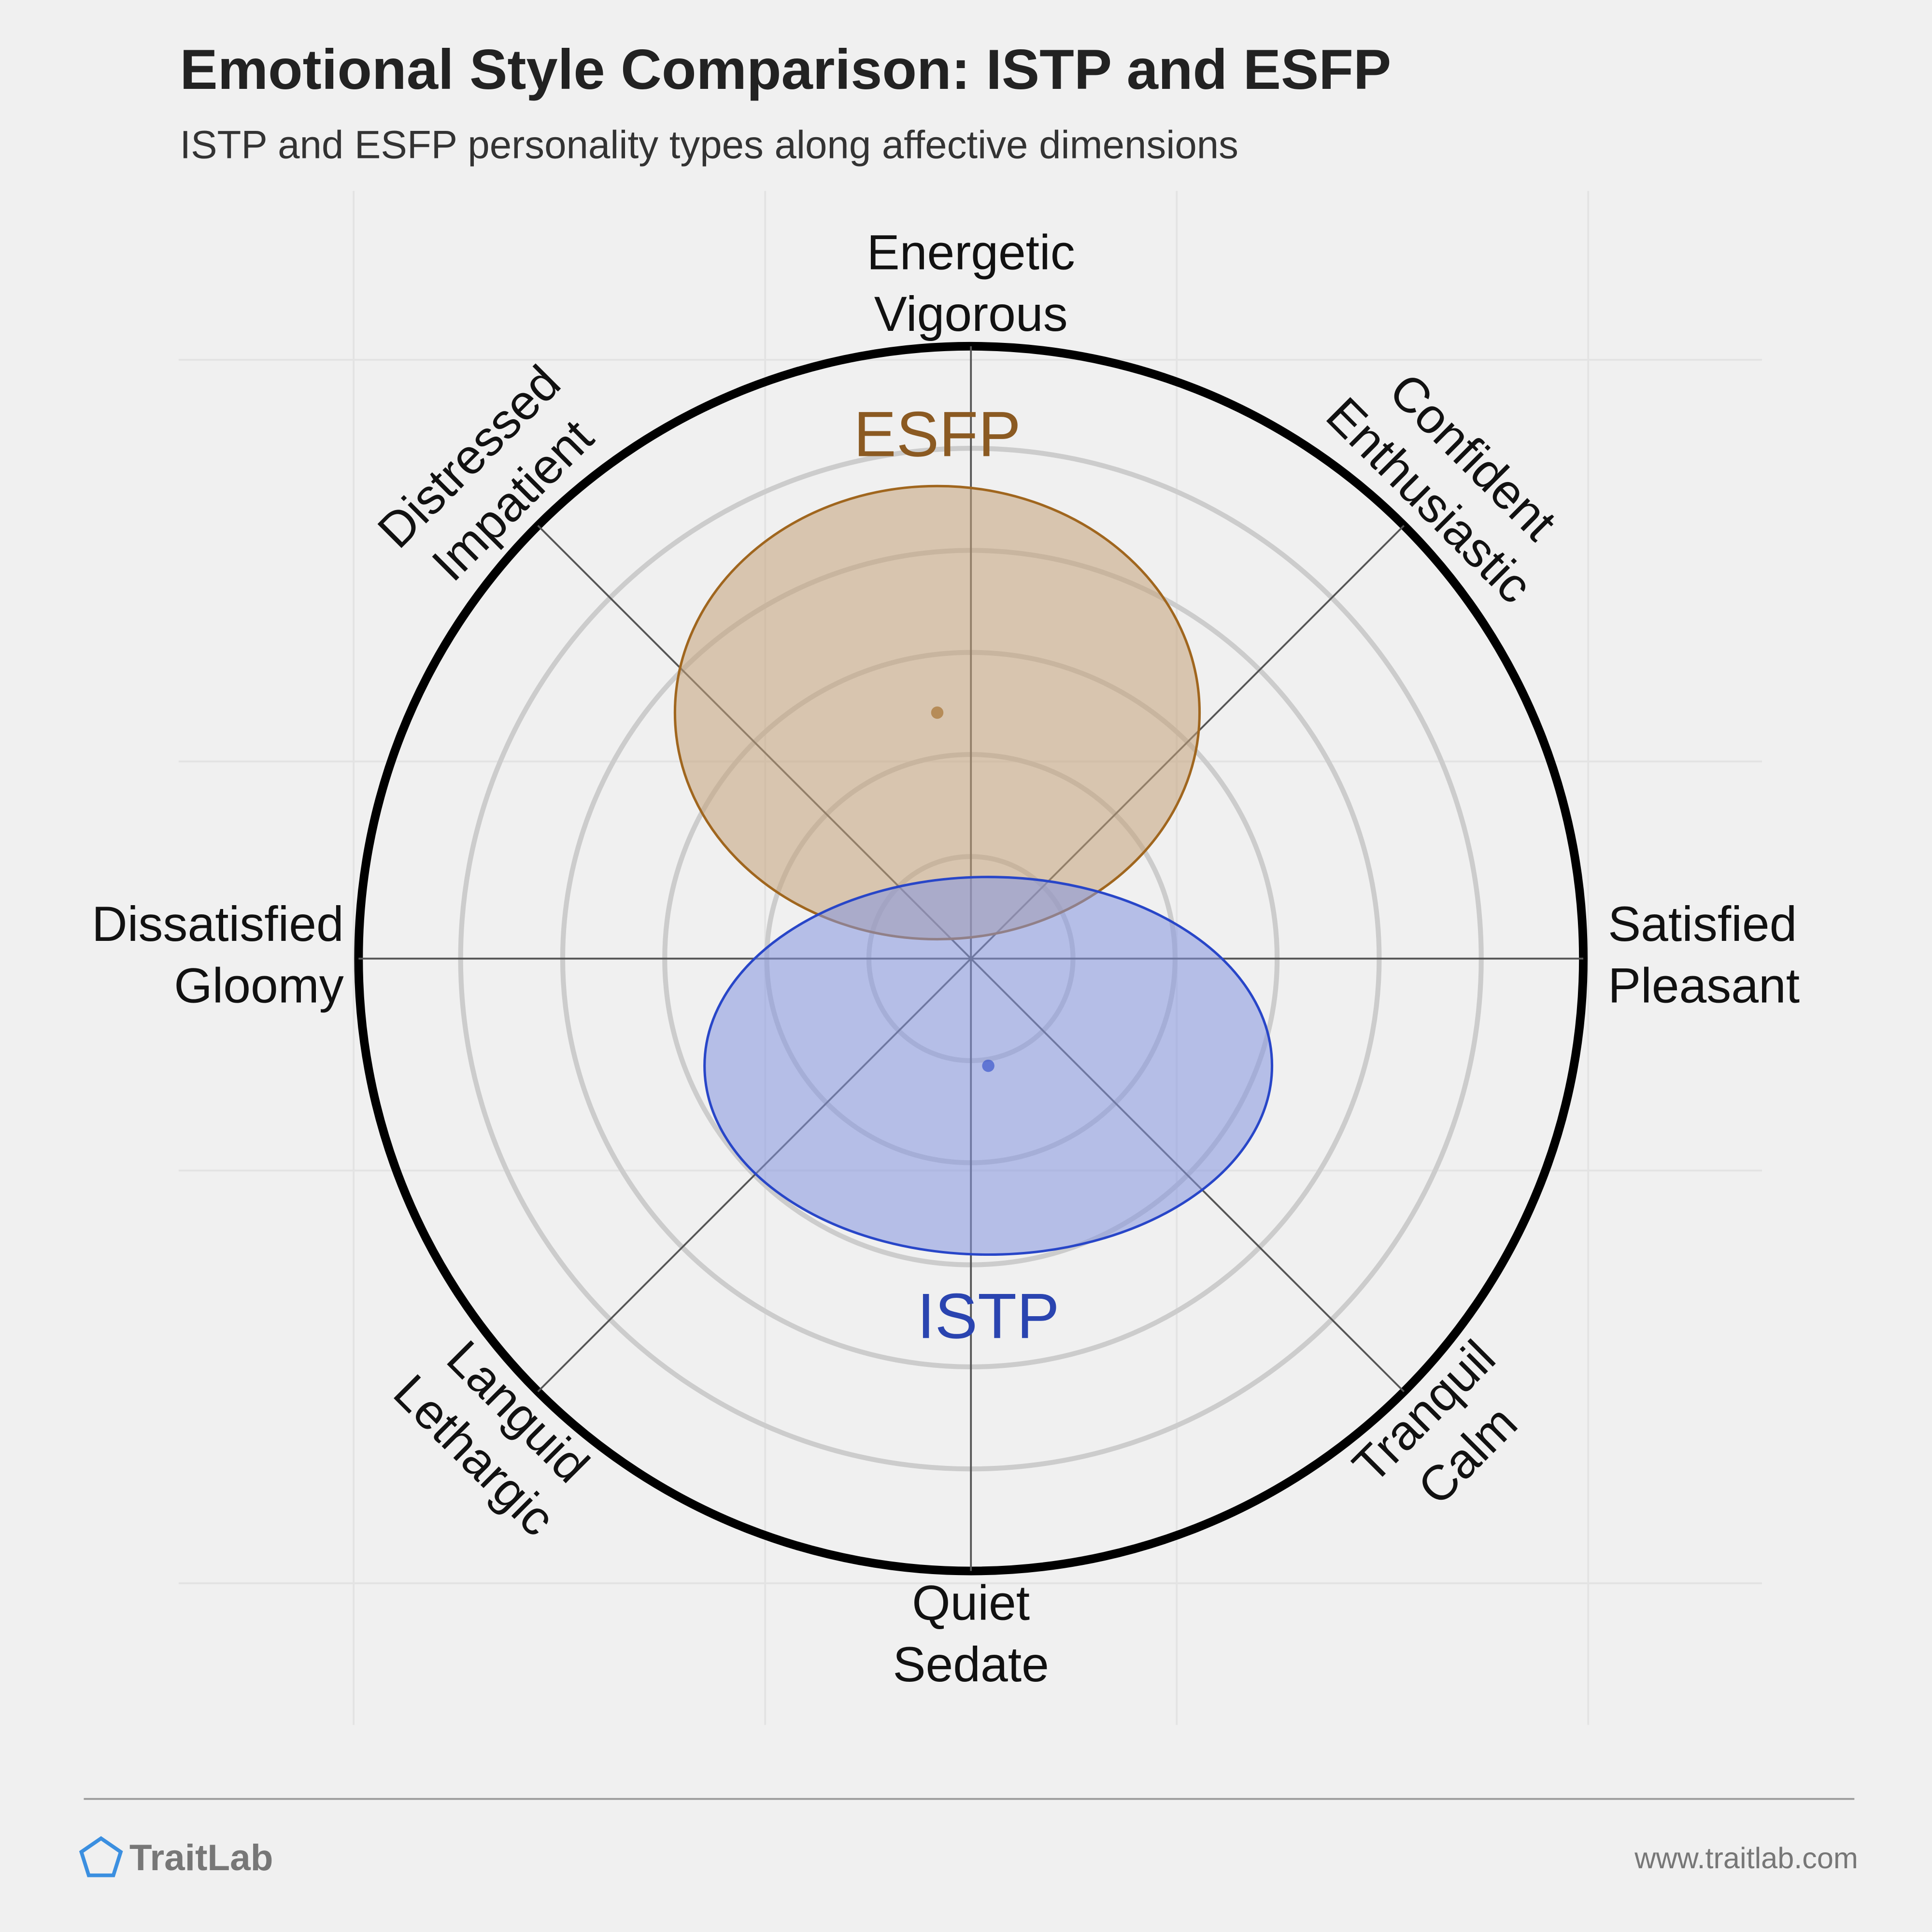  I want to click on axis-label: Pleasant, so click(1704, 985).